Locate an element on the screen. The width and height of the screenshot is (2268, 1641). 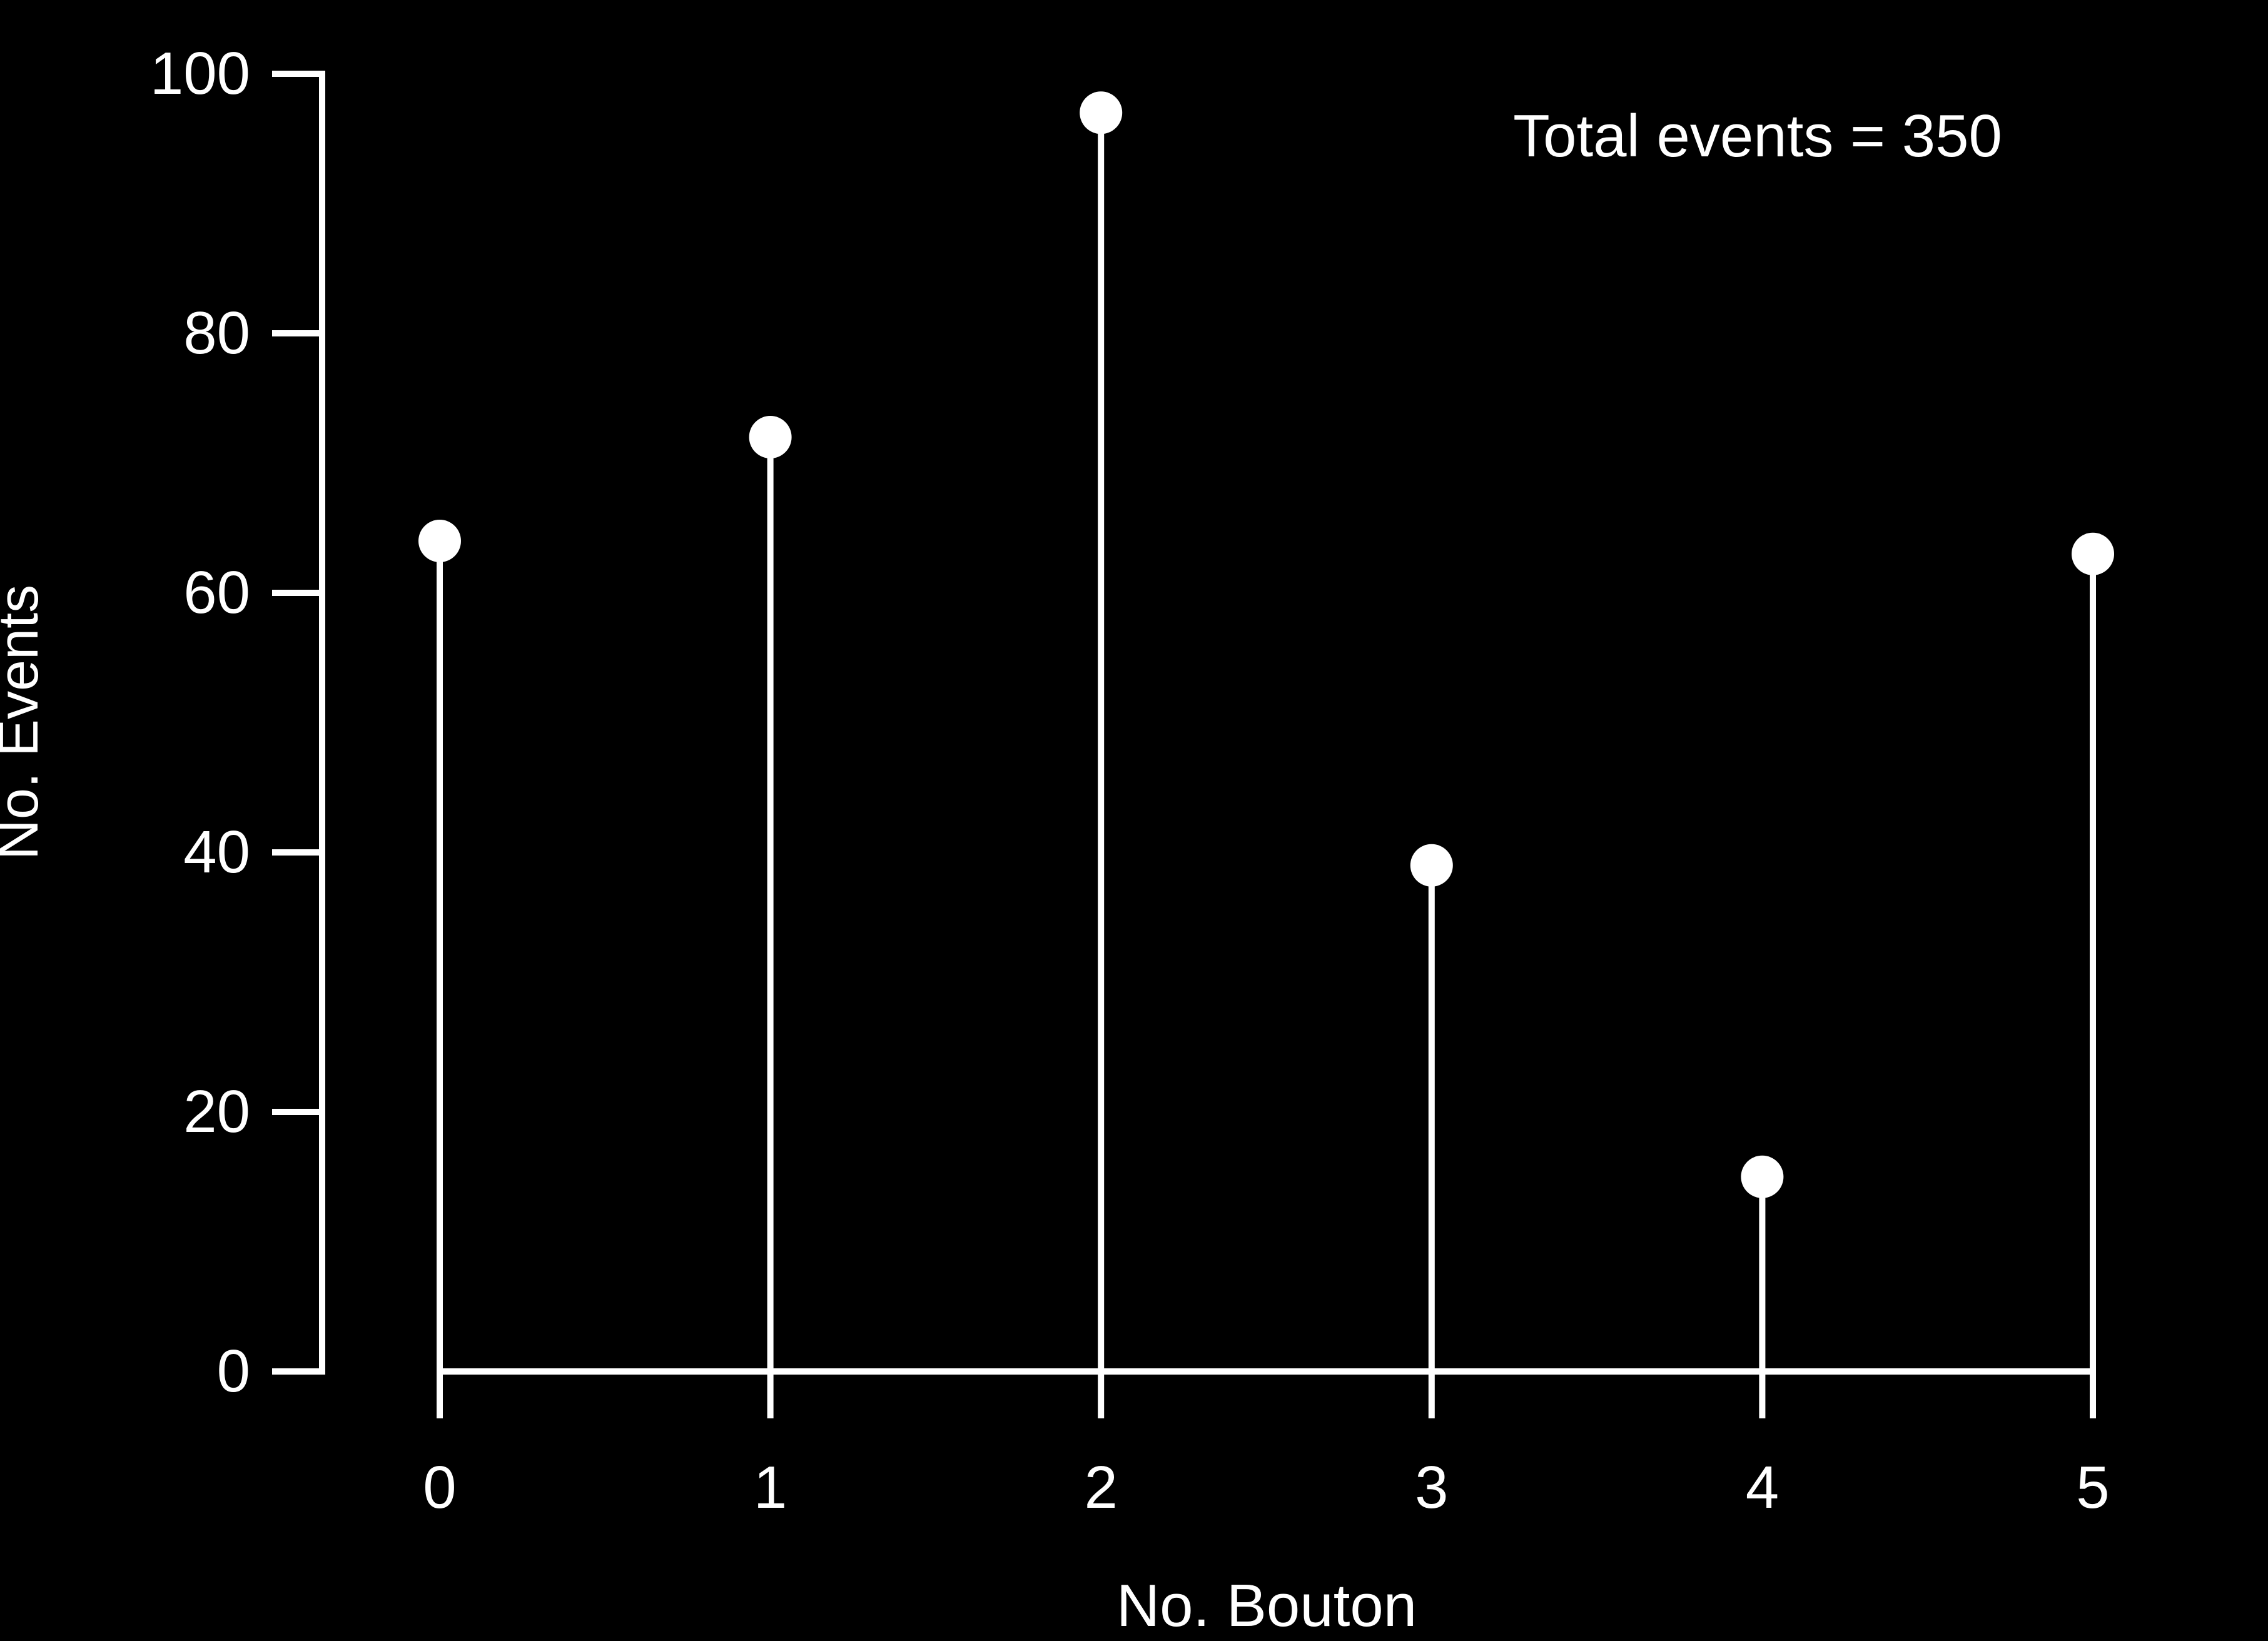
x-tick-label: 3 is located at coordinates (1431, 1487).